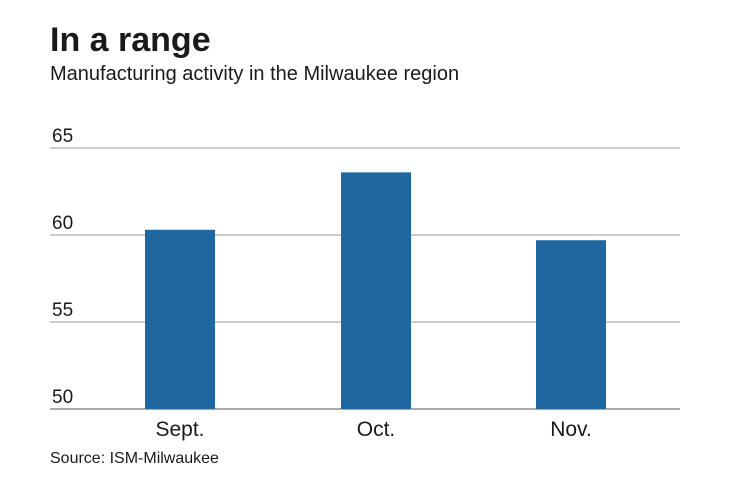 The image size is (740, 482). I want to click on y-tick-label: 60, so click(62, 223).